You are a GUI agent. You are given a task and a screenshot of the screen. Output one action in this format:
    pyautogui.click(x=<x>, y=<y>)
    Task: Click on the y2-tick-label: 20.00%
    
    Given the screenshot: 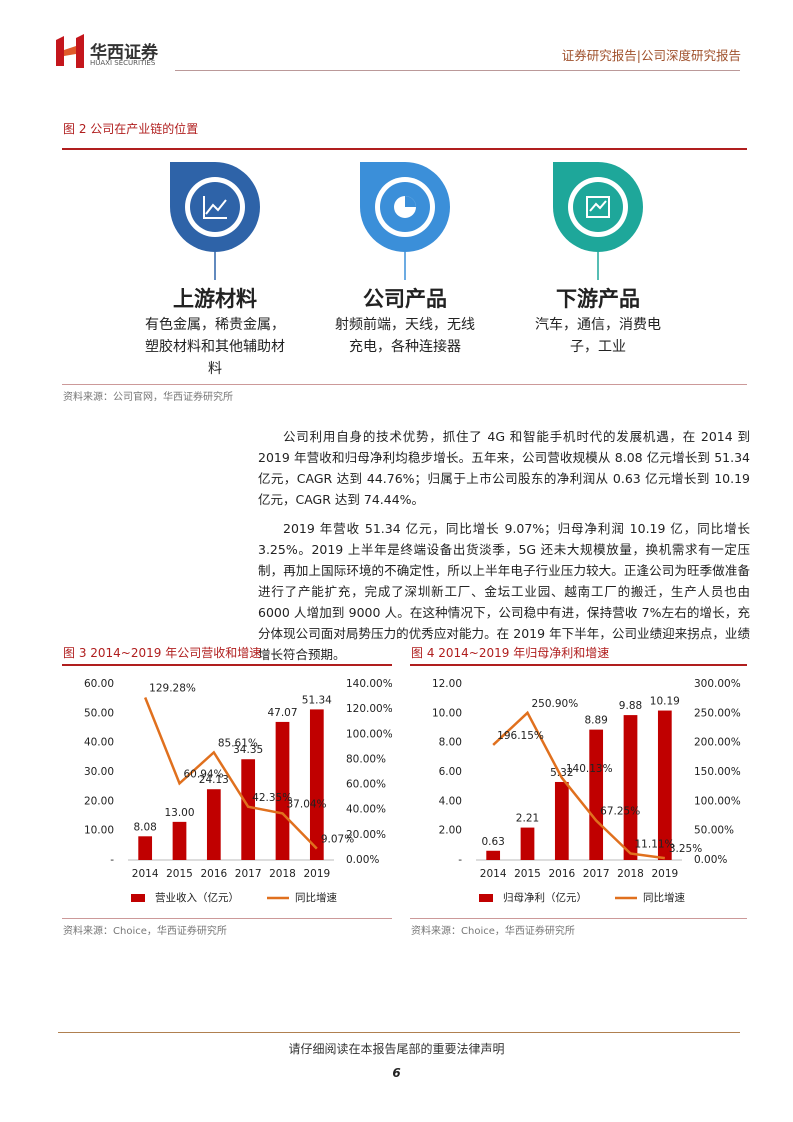 What is the action you would take?
    pyautogui.click(x=366, y=835)
    